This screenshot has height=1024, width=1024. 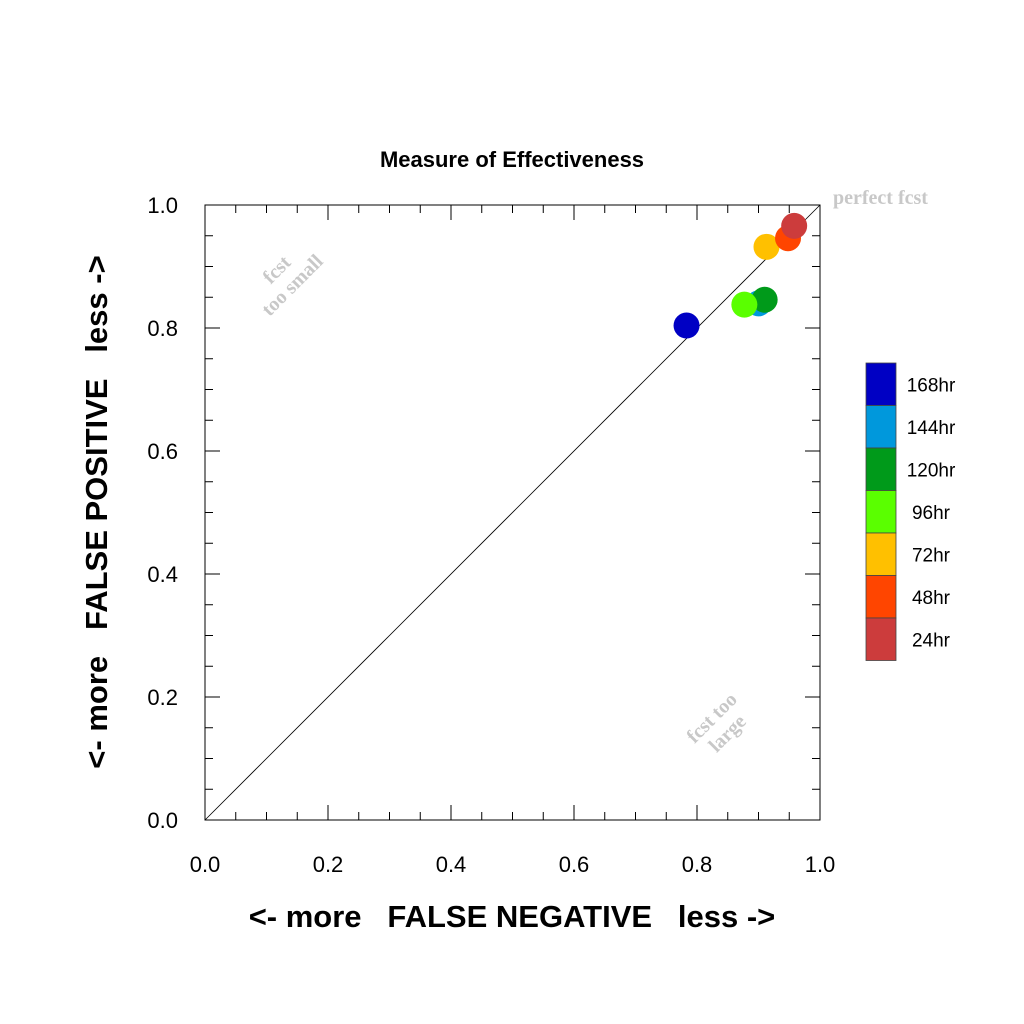 What do you see at coordinates (820, 864) in the screenshot?
I see `x-tick-label: 1.0` at bounding box center [820, 864].